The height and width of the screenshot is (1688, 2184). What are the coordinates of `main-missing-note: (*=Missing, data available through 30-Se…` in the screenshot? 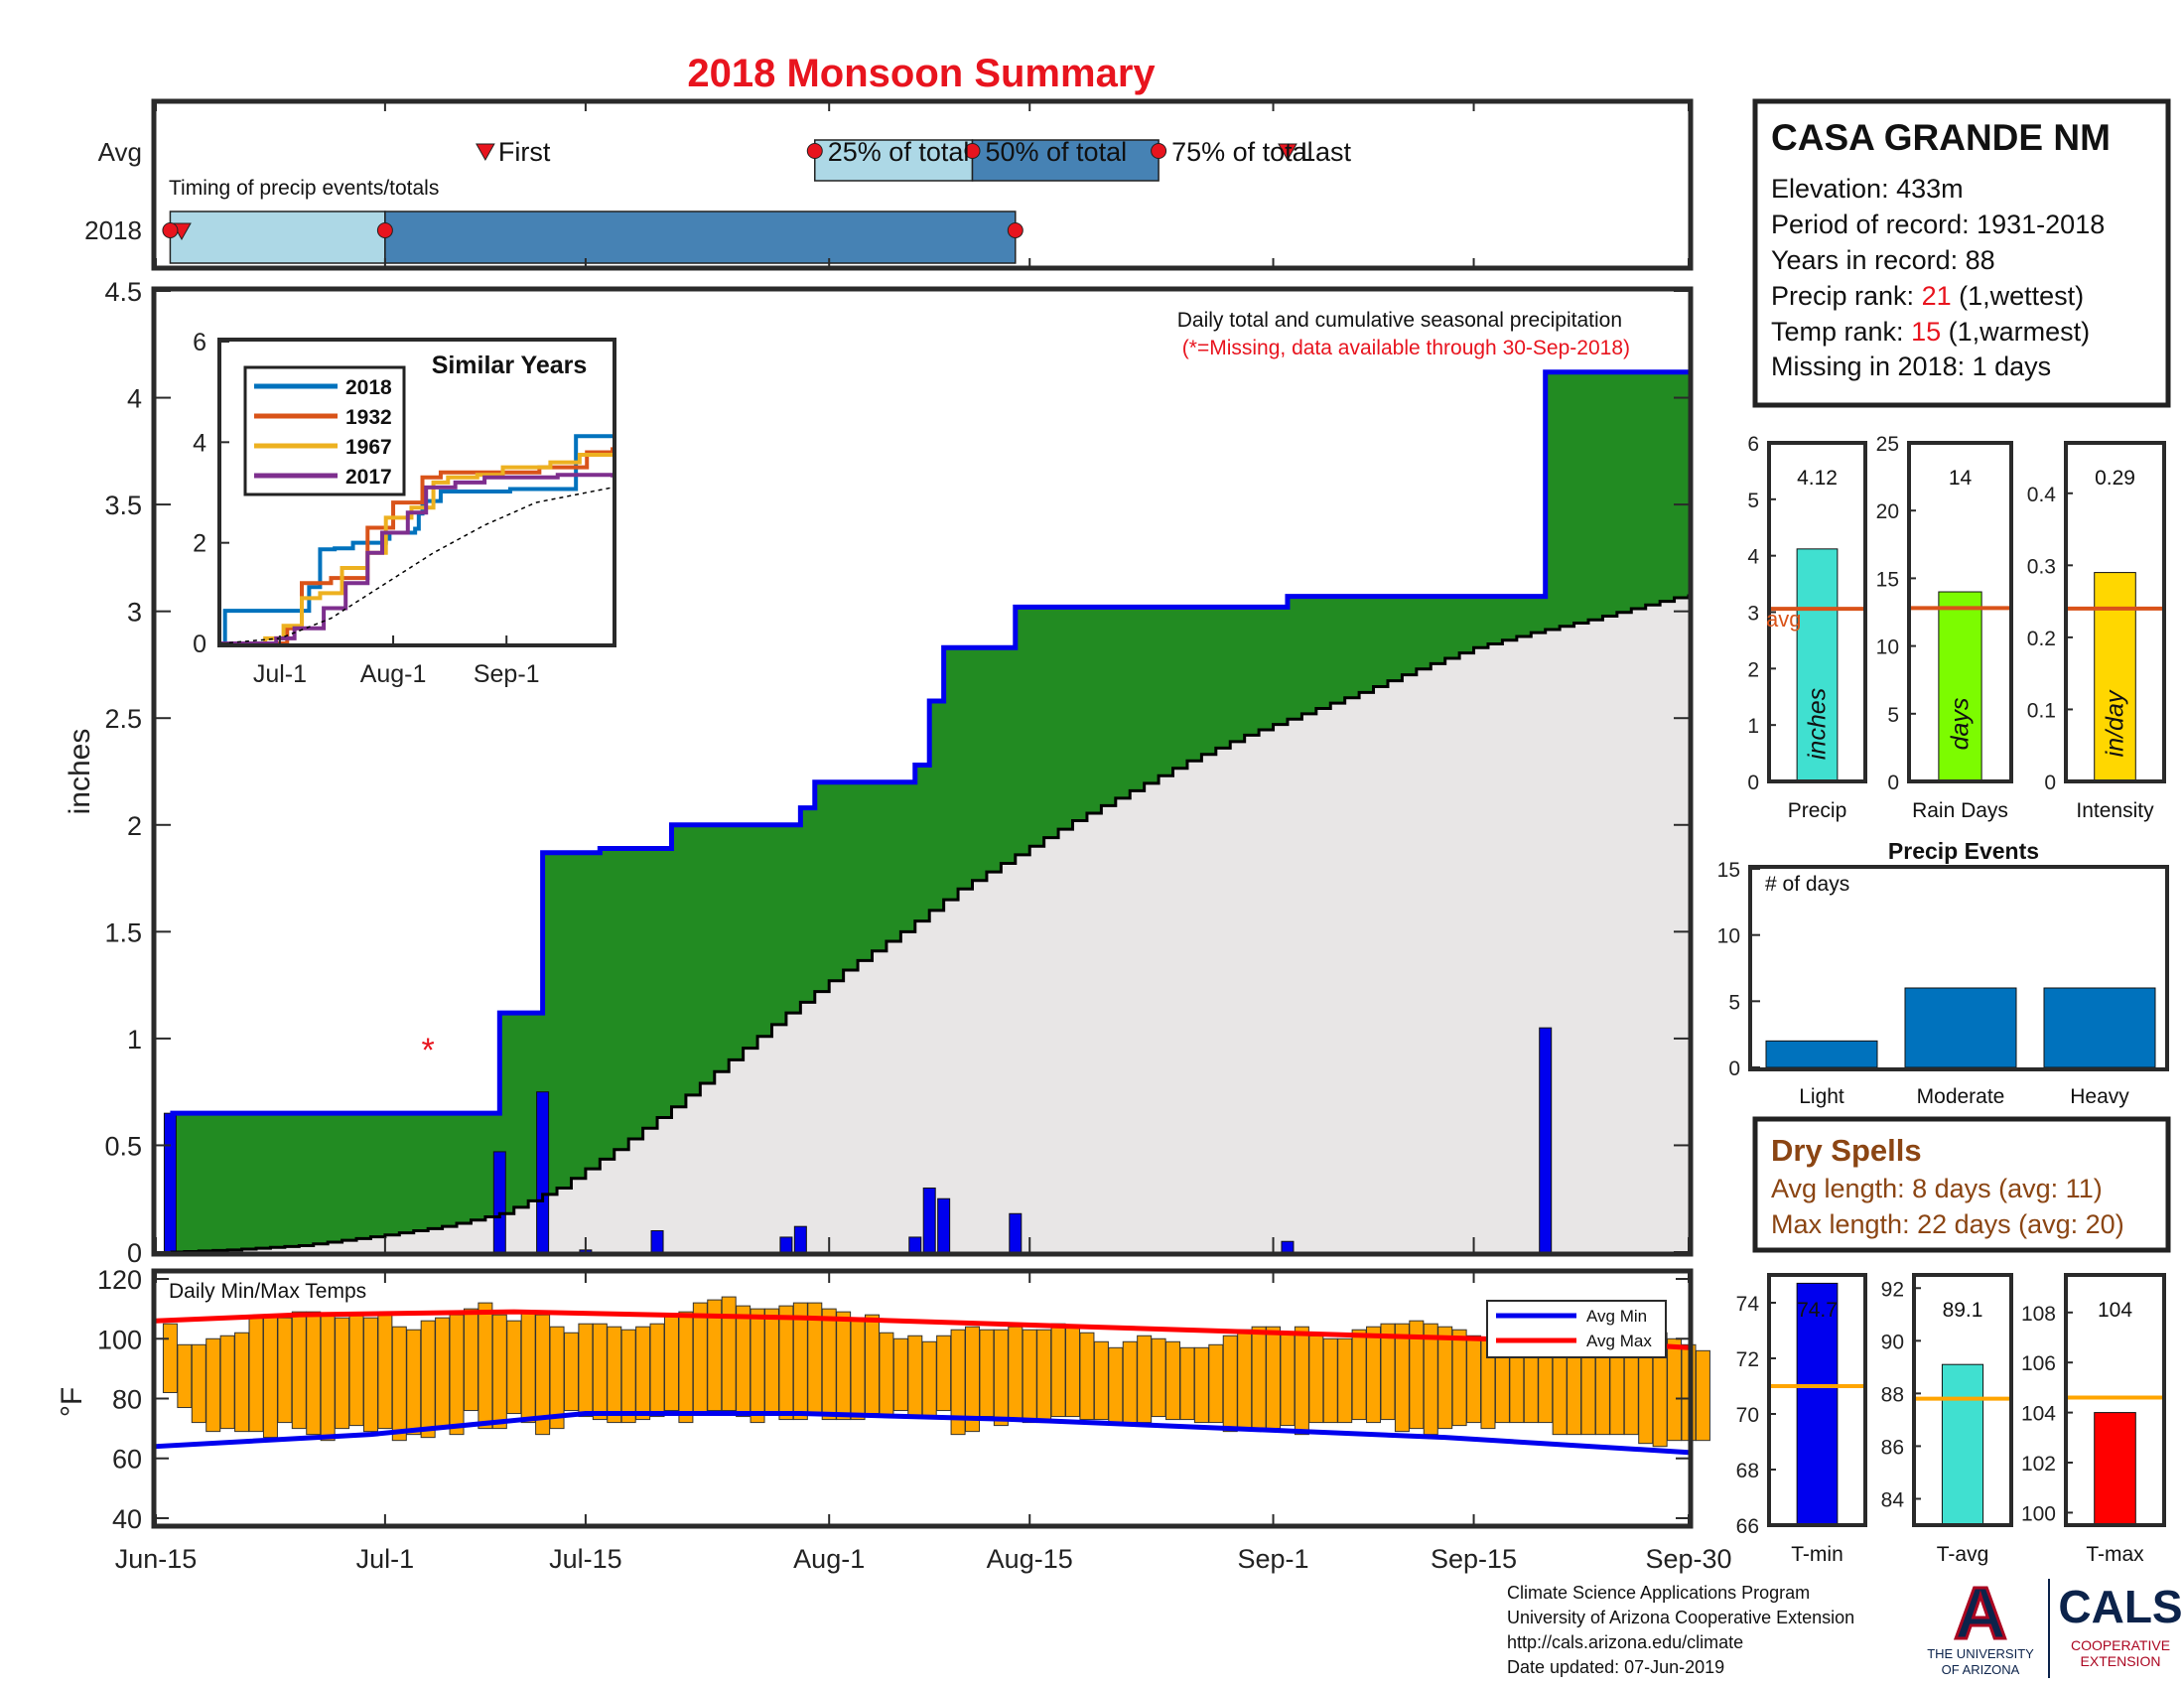 It's located at (1406, 348).